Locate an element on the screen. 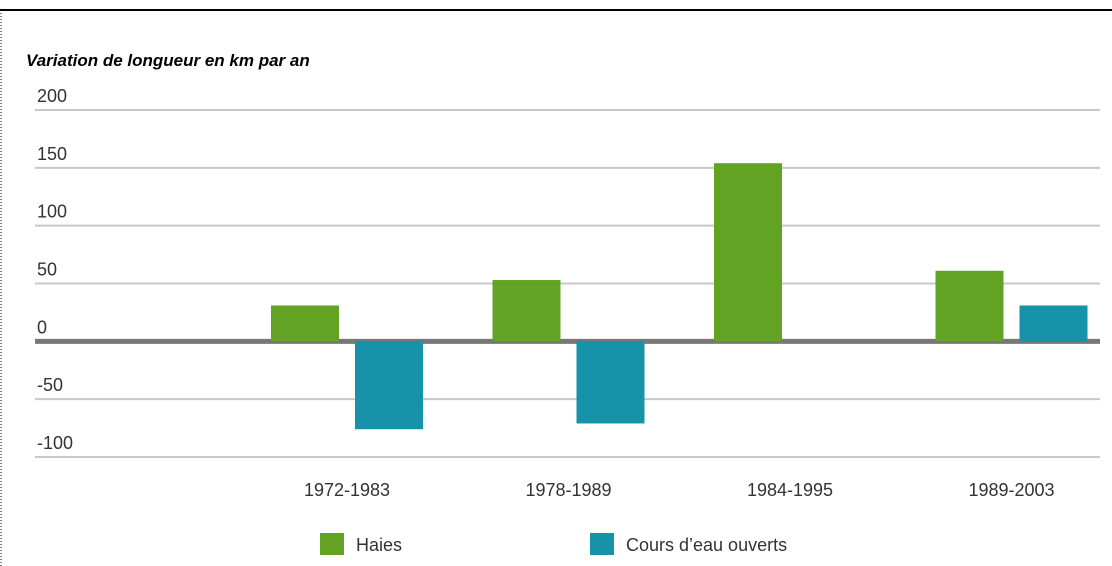 The width and height of the screenshot is (1112, 566). x-tick-label: 1978-1989 is located at coordinates (568, 490).